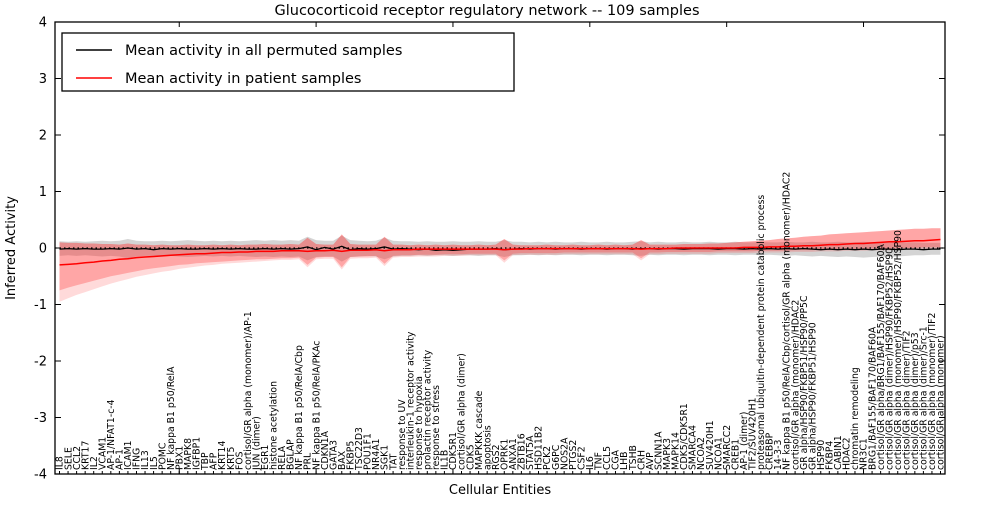  Describe the element at coordinates (735, 454) in the screenshot. I see `entity-label: CREB1` at that location.